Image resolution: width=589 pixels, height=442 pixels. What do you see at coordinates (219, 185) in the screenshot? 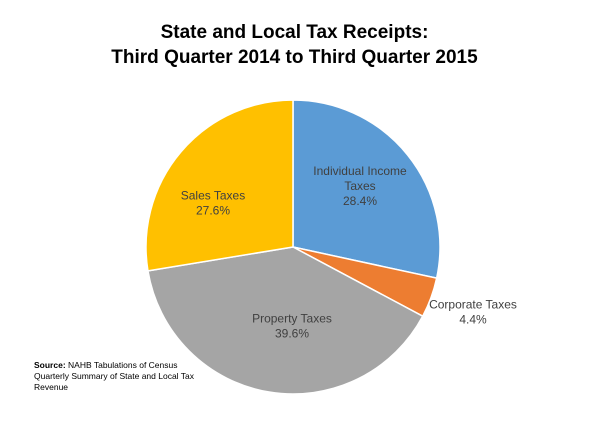
I see `pie-slice-sales-taxes` at bounding box center [219, 185].